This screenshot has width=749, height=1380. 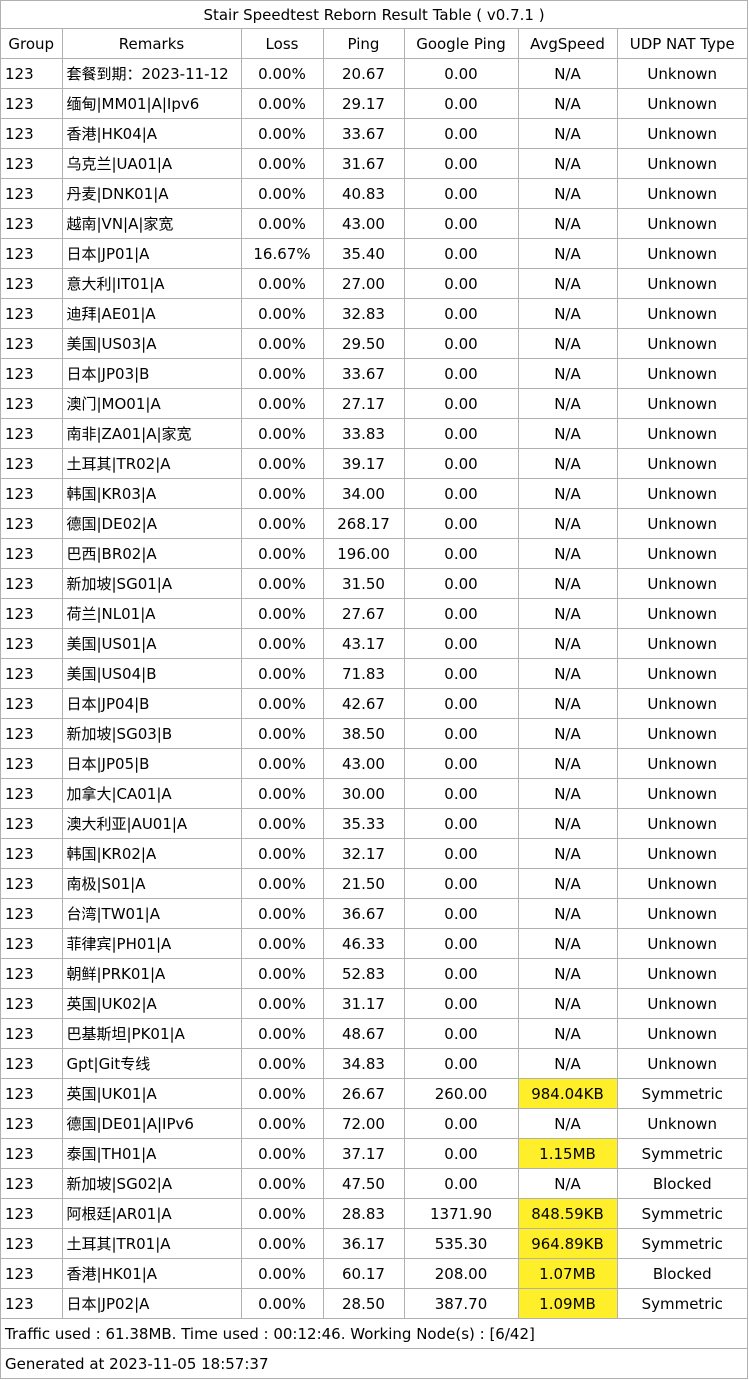 I want to click on cell-remarks: 乌克兰|UA01|A, so click(x=151, y=163).